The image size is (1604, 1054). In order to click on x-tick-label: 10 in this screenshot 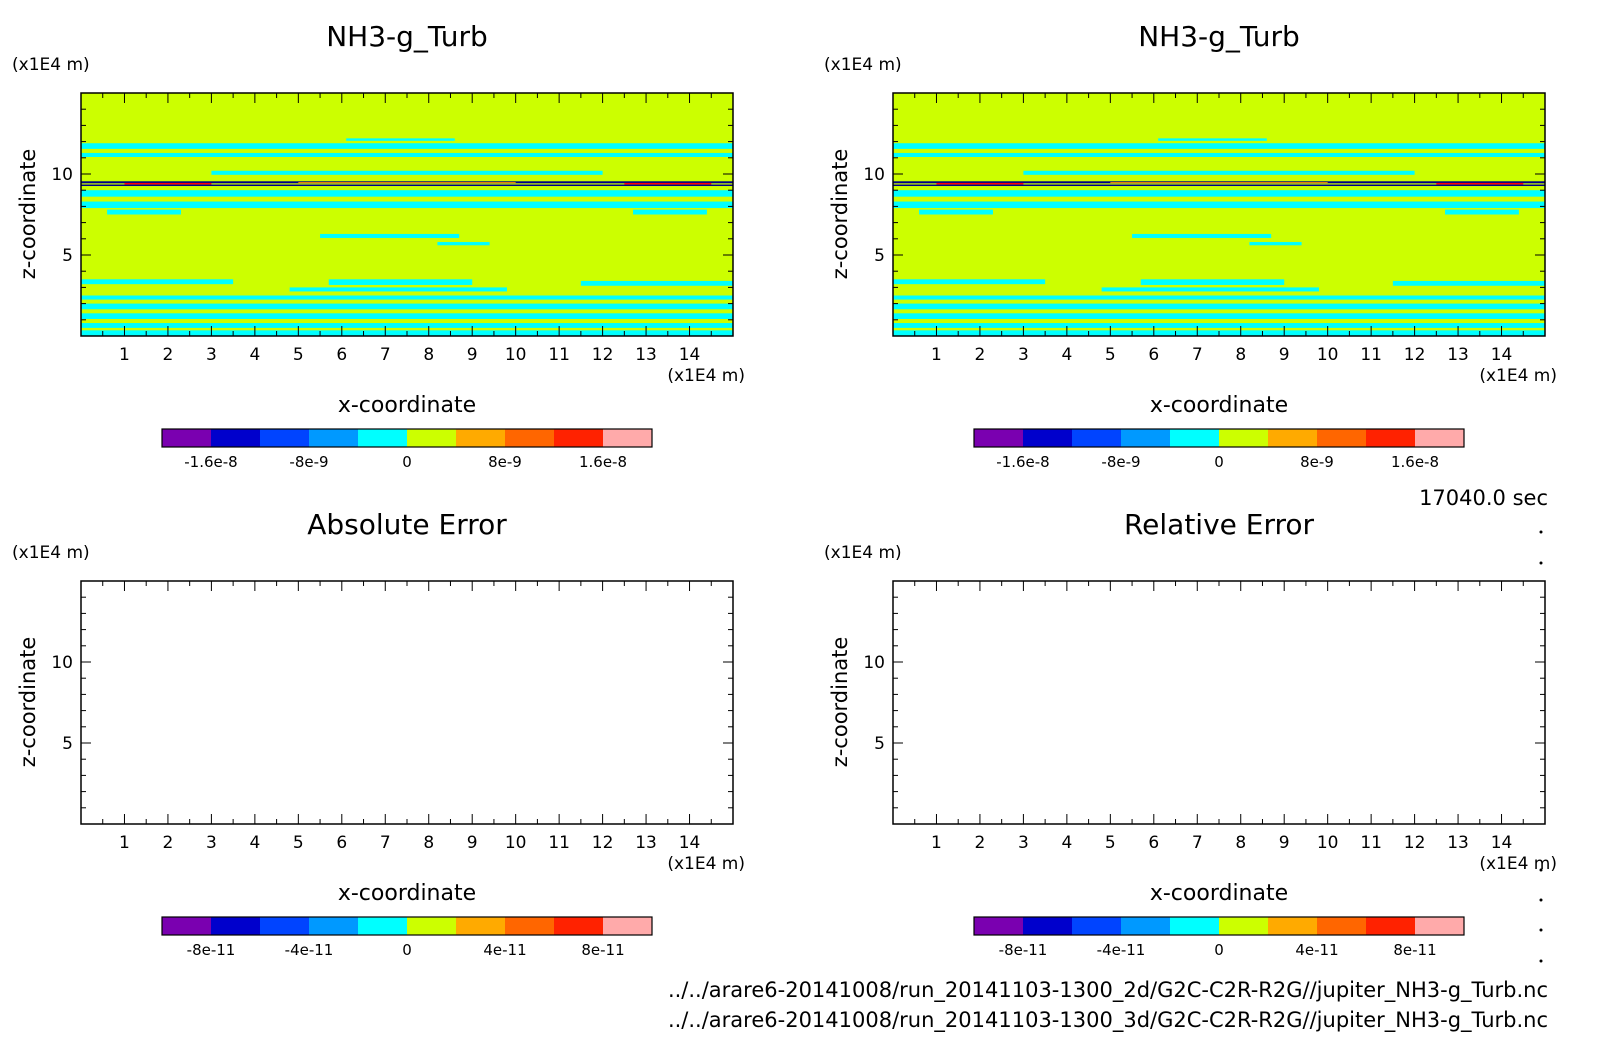, I will do `click(1328, 843)`.